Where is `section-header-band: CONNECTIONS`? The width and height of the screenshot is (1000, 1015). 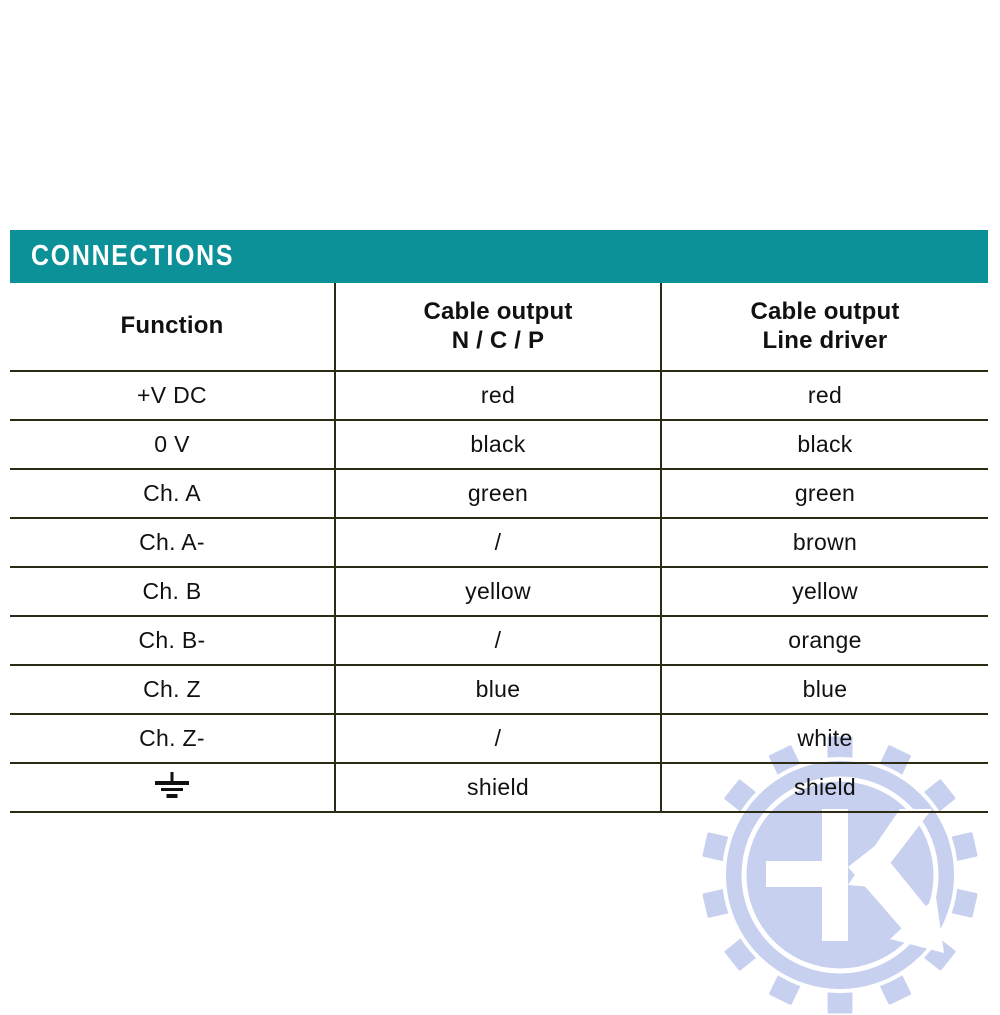 section-header-band: CONNECTIONS is located at coordinates (499, 256).